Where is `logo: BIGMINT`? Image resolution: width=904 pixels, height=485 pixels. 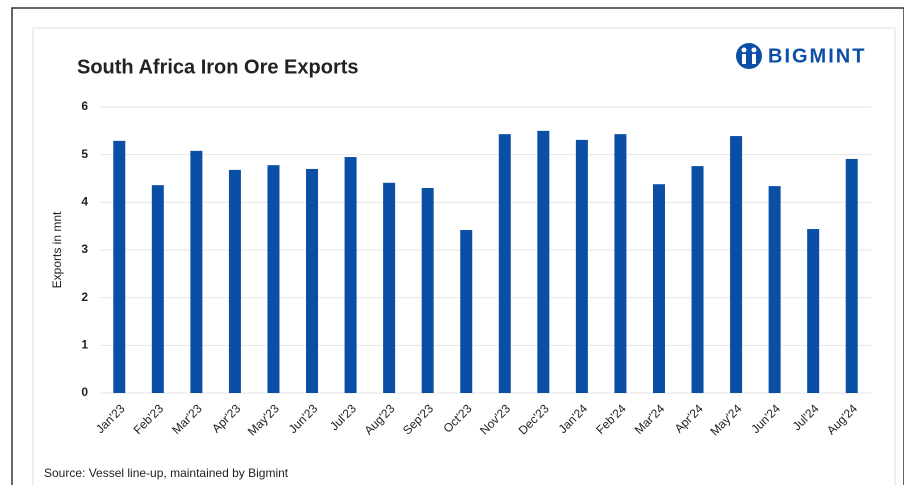
logo: BIGMINT is located at coordinates (801, 56).